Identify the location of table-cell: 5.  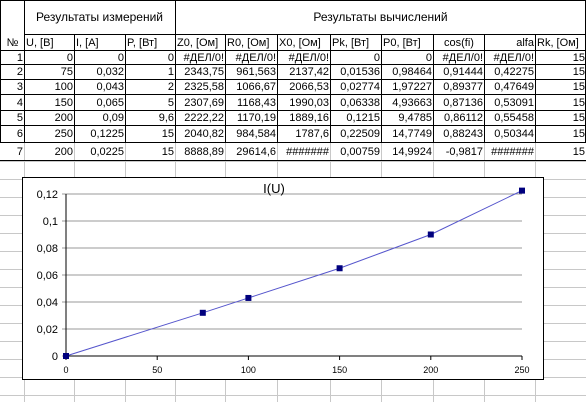
(170, 103).